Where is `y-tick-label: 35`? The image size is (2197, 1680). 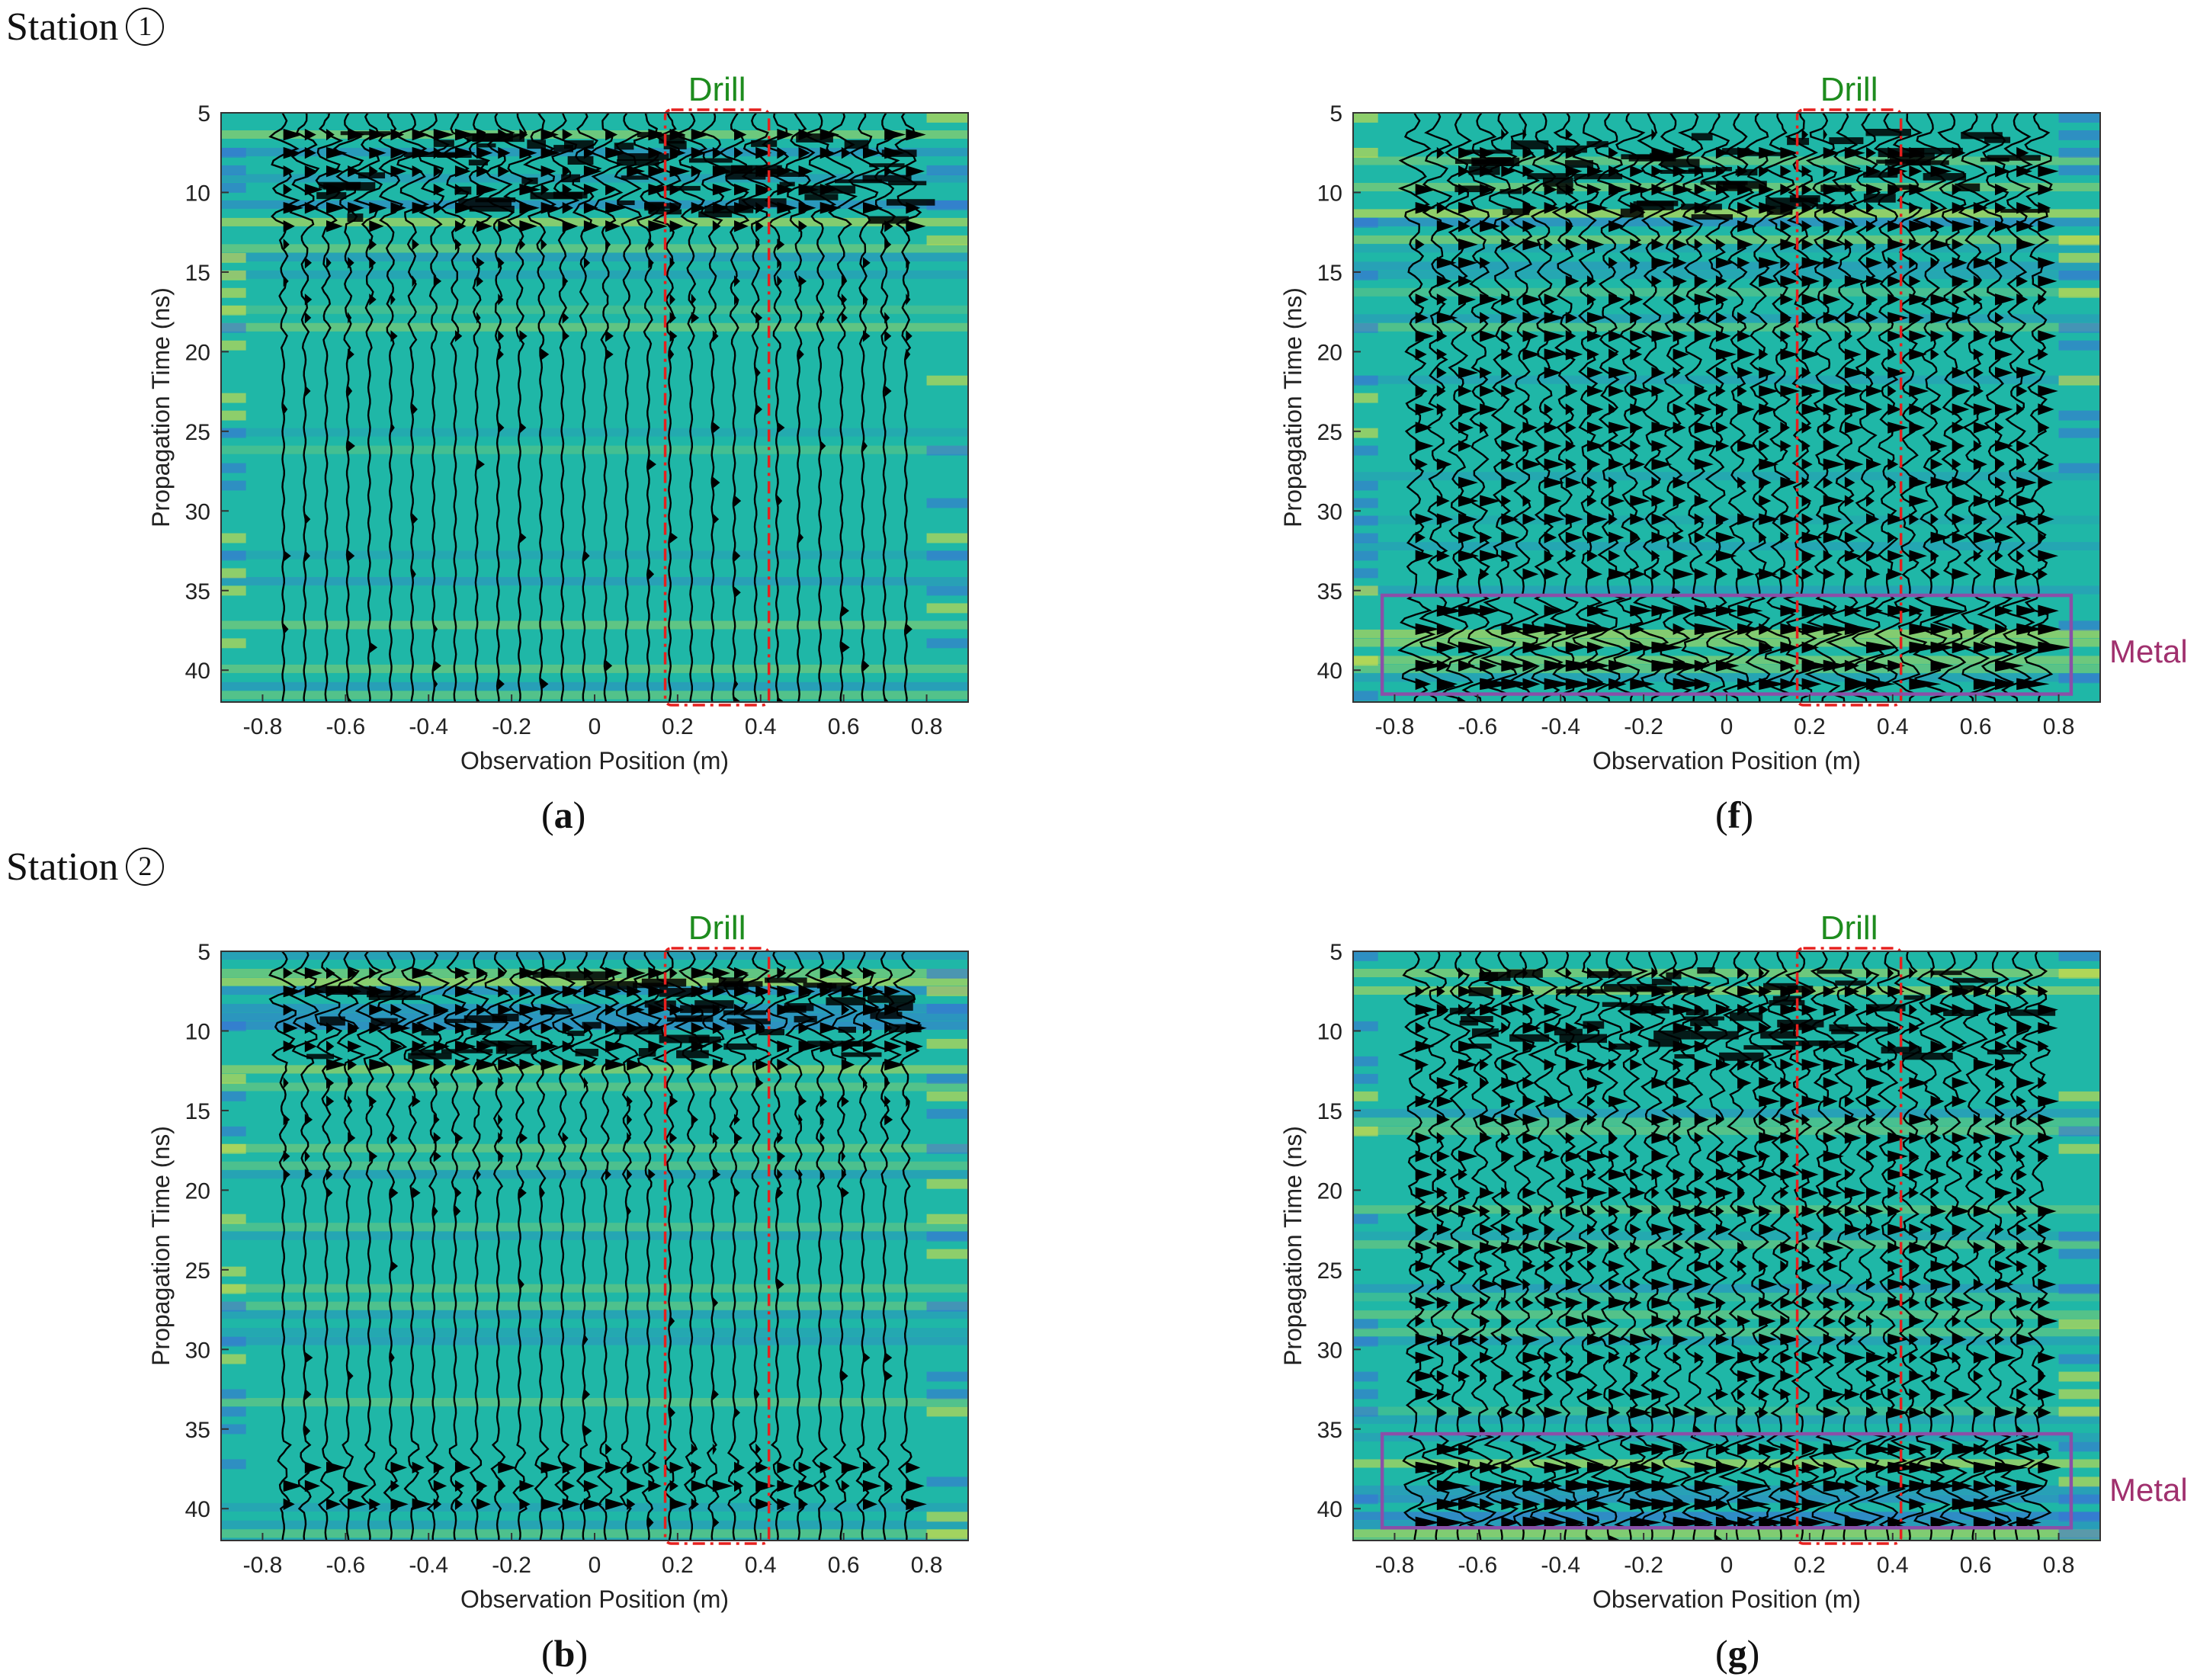 y-tick-label: 35 is located at coordinates (1329, 591).